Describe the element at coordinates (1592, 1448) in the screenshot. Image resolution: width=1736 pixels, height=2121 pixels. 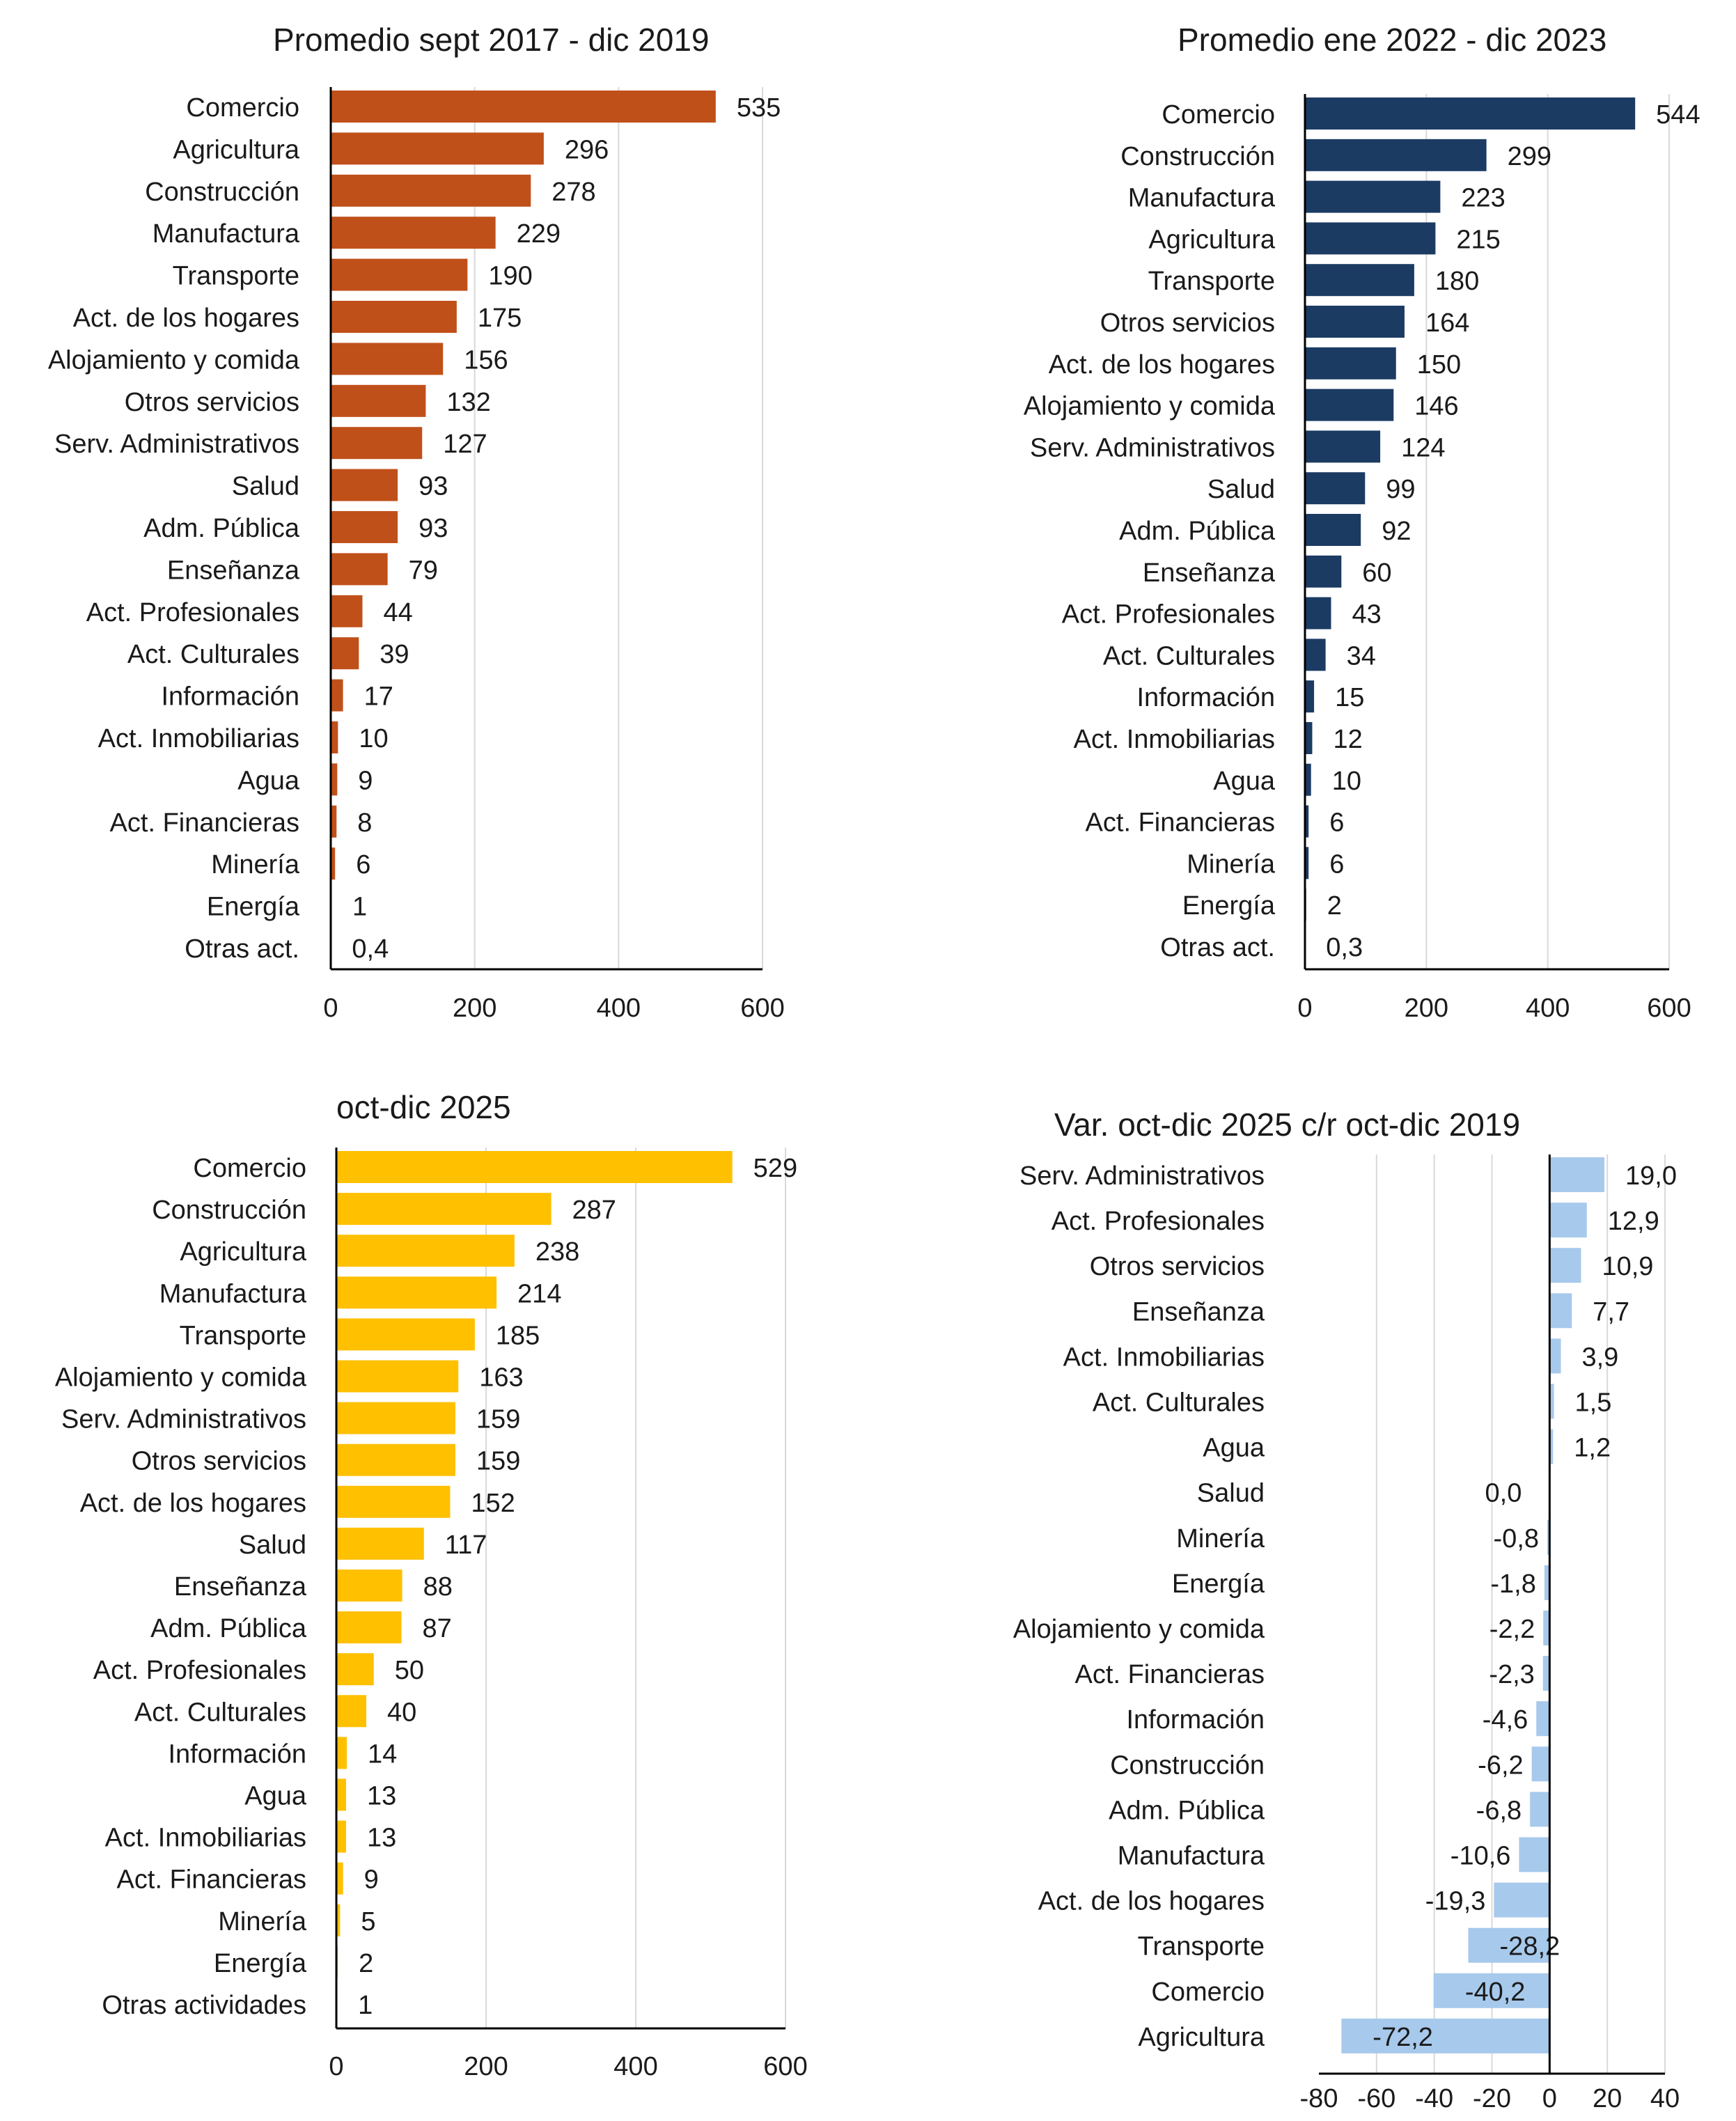
I see `value-label: 1,2` at that location.